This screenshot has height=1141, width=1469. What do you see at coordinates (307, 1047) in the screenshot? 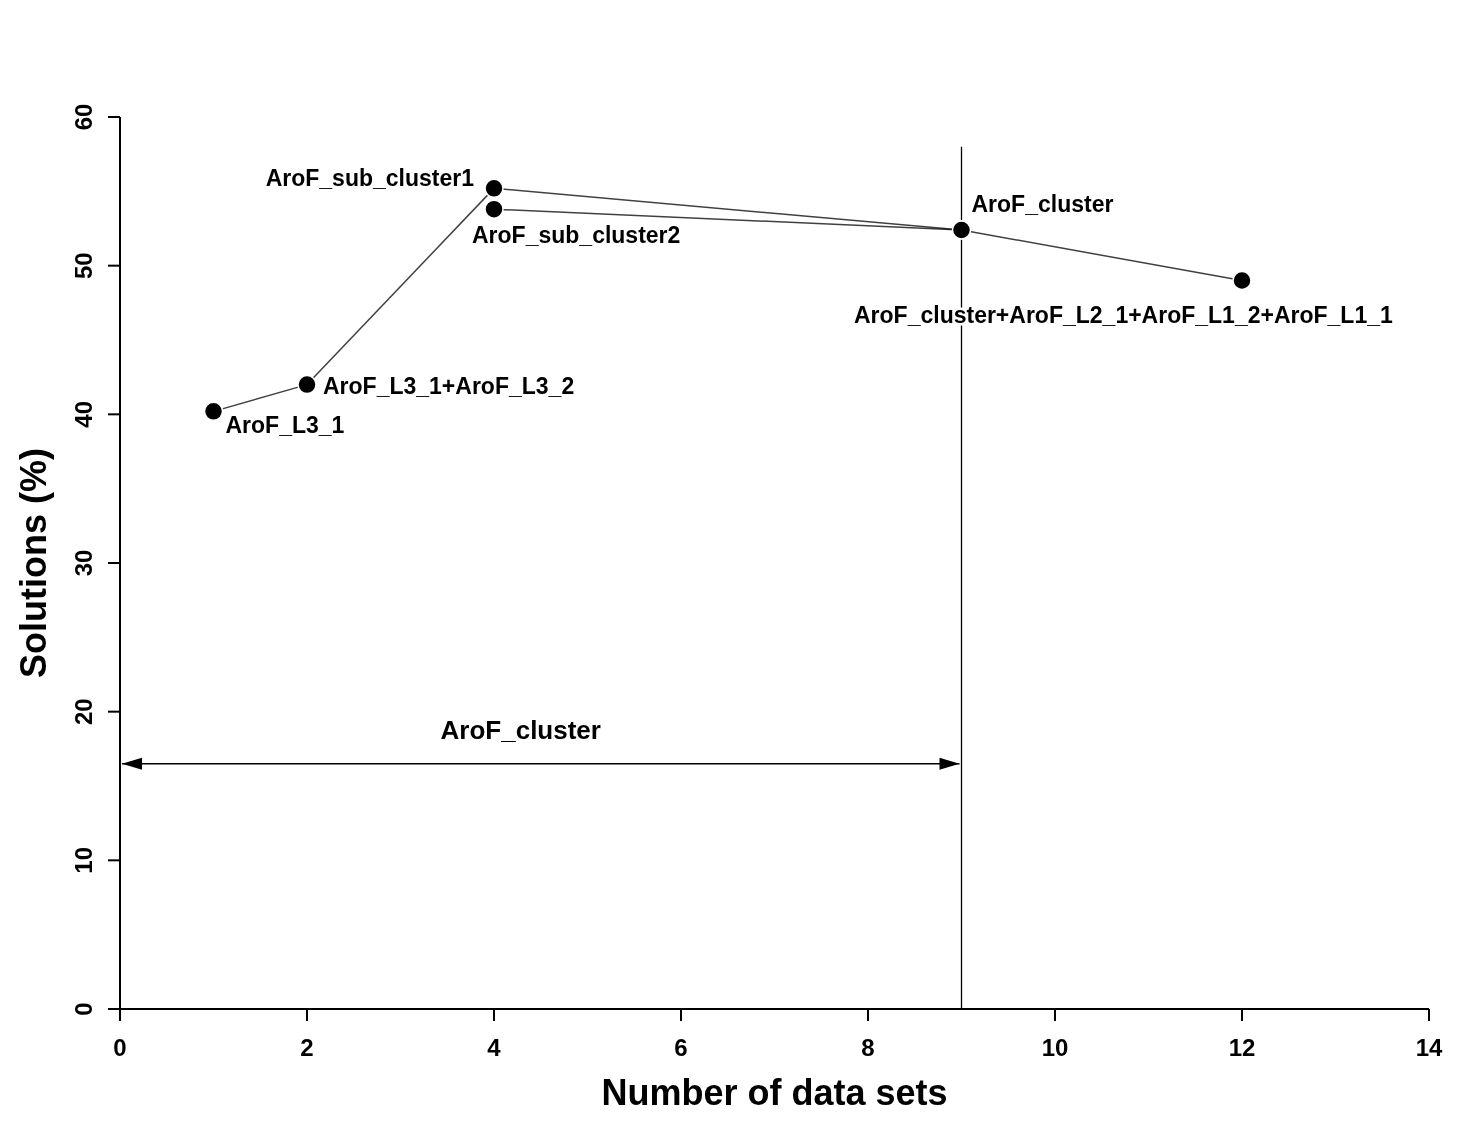
I see `x-tick-label: 2` at bounding box center [307, 1047].